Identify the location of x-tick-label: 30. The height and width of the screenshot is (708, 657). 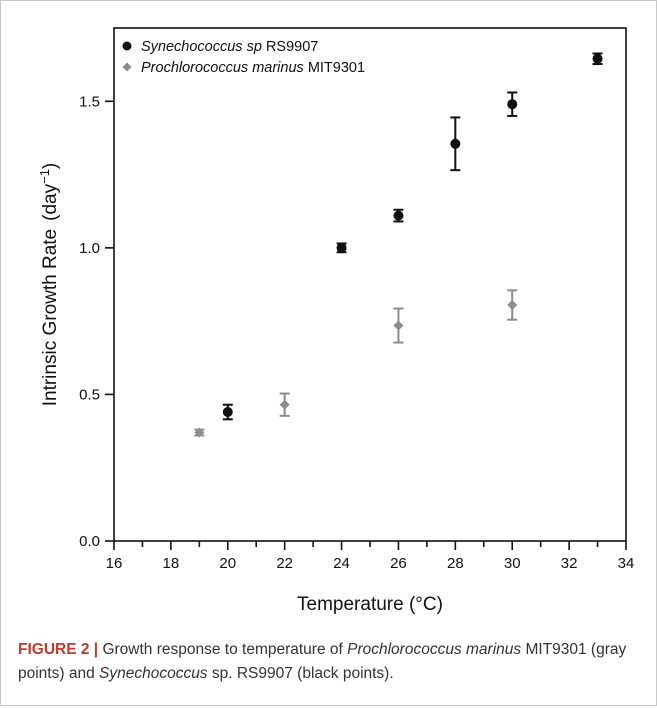
(512, 563).